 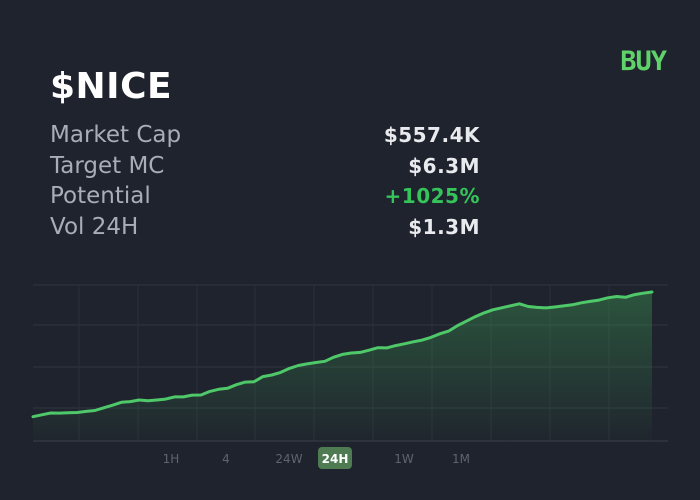 I want to click on timeframe-1h: 1H, so click(x=171, y=459).